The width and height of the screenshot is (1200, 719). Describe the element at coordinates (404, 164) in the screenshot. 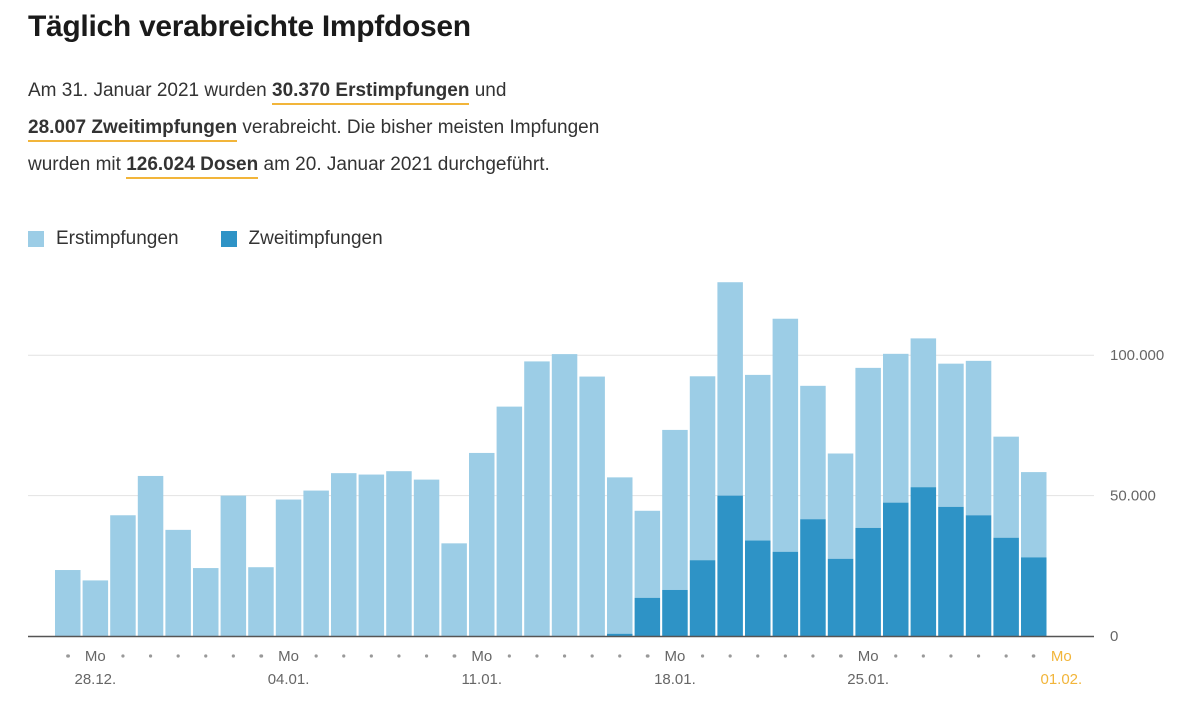

I see `summary-text-part: am 20. Januar 2021 durchgeführt.` at that location.